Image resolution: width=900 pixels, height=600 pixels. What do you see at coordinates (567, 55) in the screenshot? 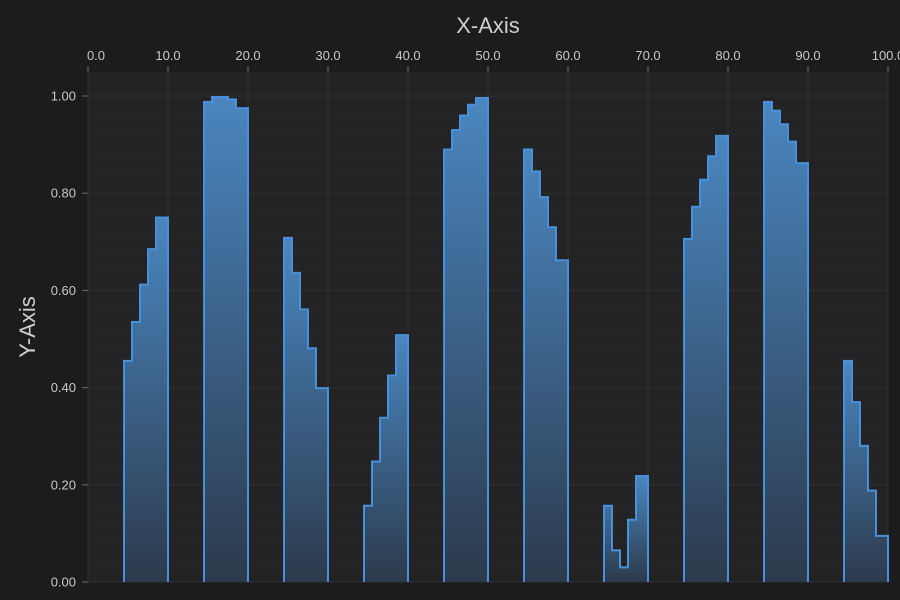
I see `x-tick-label: 60.0` at bounding box center [567, 55].